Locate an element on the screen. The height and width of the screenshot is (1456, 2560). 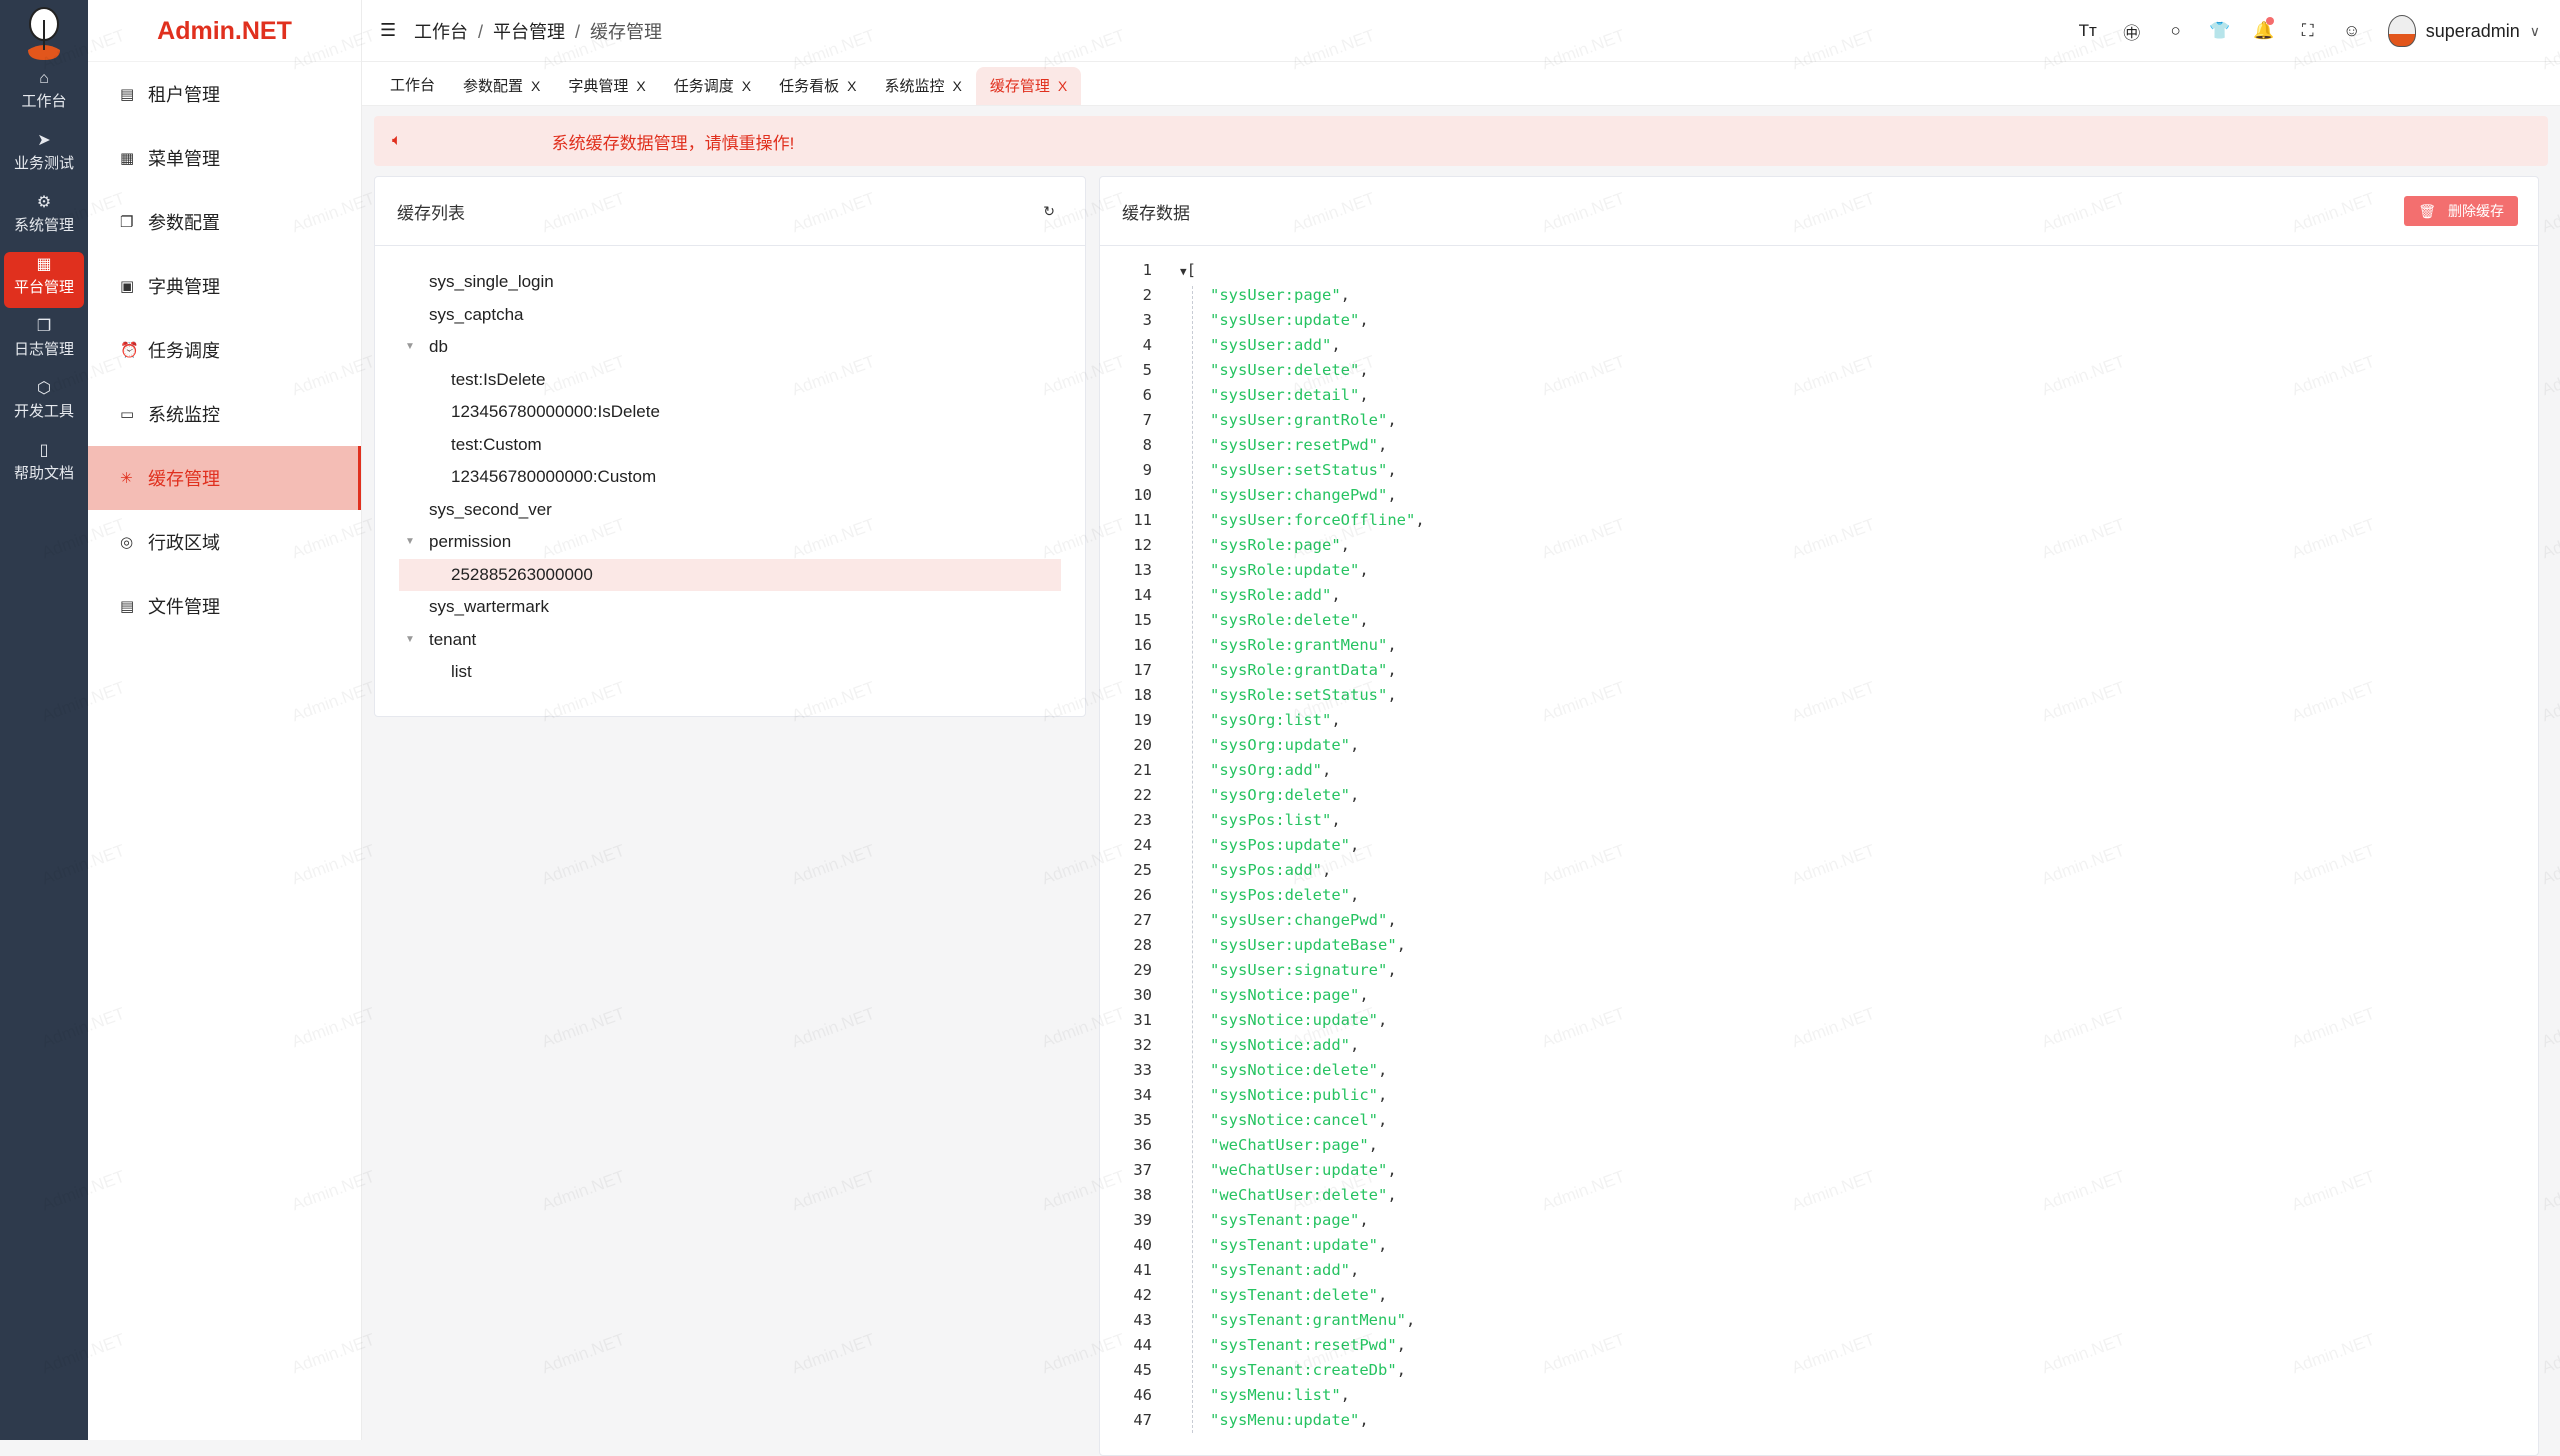
tree-node: test:Custom is located at coordinates (730, 445).